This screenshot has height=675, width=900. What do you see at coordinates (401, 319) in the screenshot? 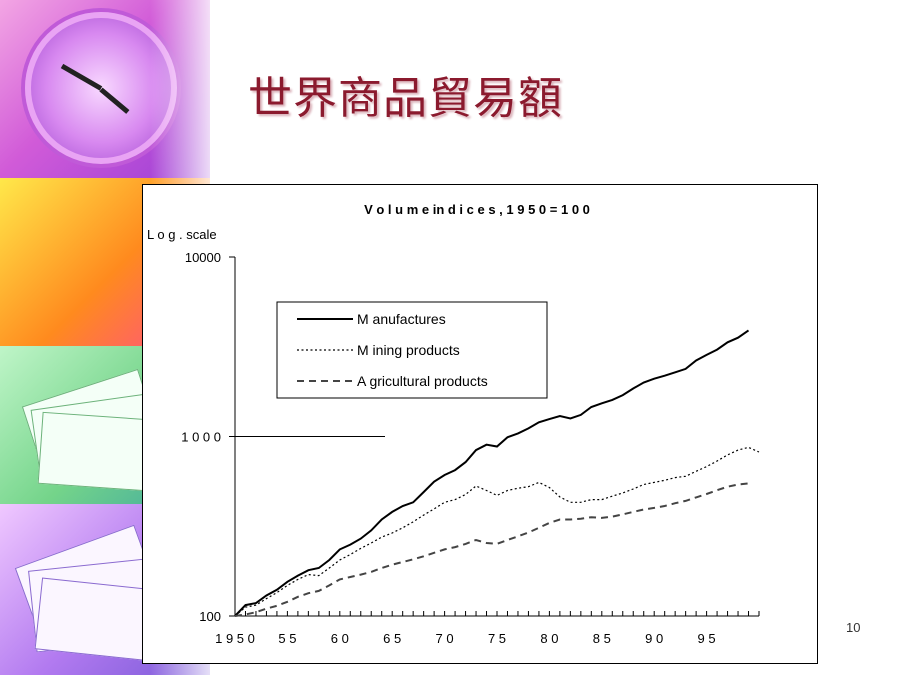
I see `legend-label: M anufactures` at bounding box center [401, 319].